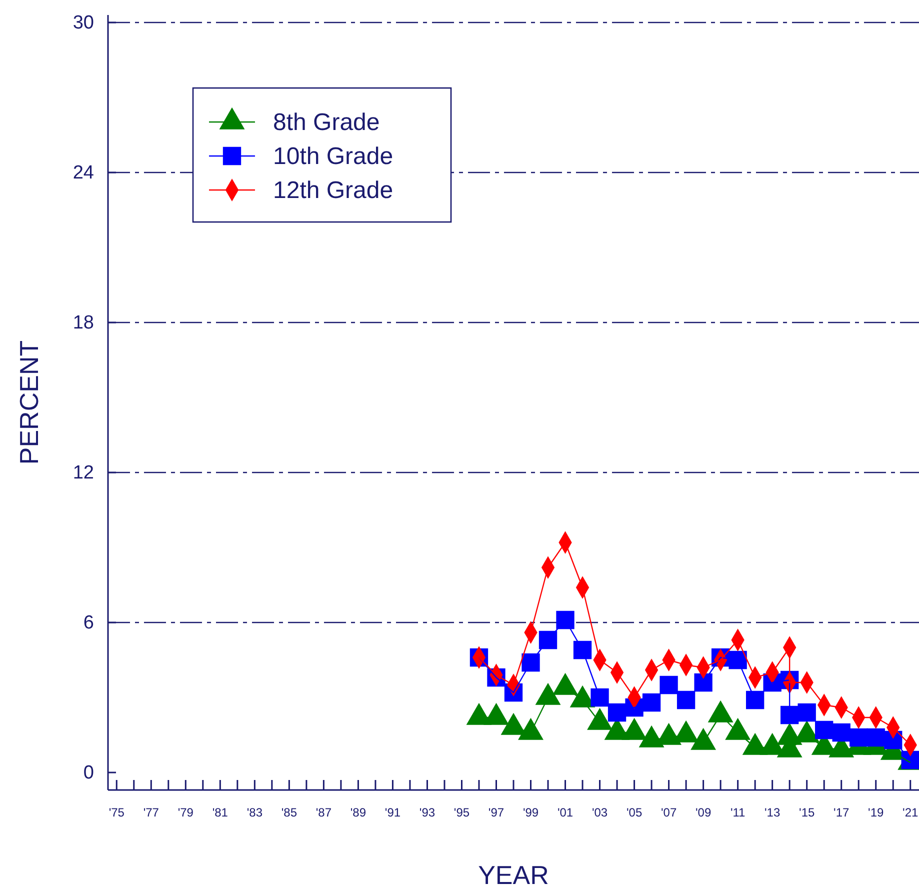  Describe the element at coordinates (326, 122) in the screenshot. I see `legend-label: 8th Grade` at that location.